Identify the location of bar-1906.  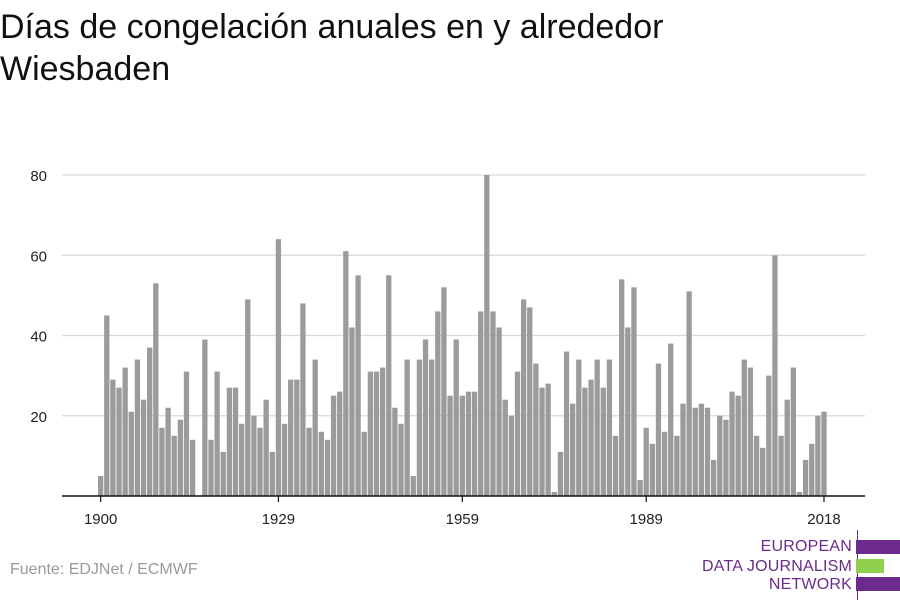
(137, 427).